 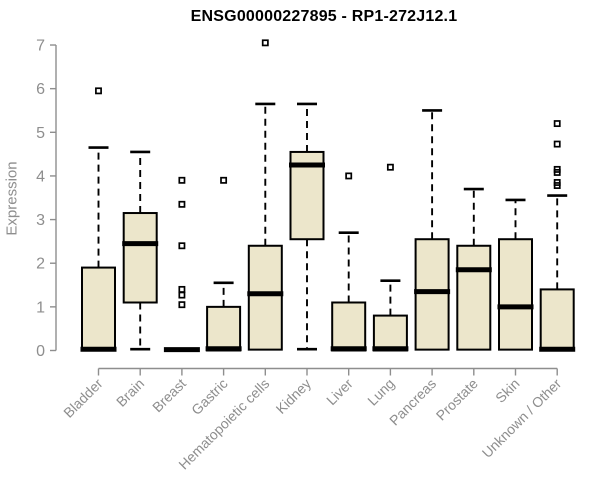 What do you see at coordinates (40, 351) in the screenshot?
I see `y-tick-label: 0` at bounding box center [40, 351].